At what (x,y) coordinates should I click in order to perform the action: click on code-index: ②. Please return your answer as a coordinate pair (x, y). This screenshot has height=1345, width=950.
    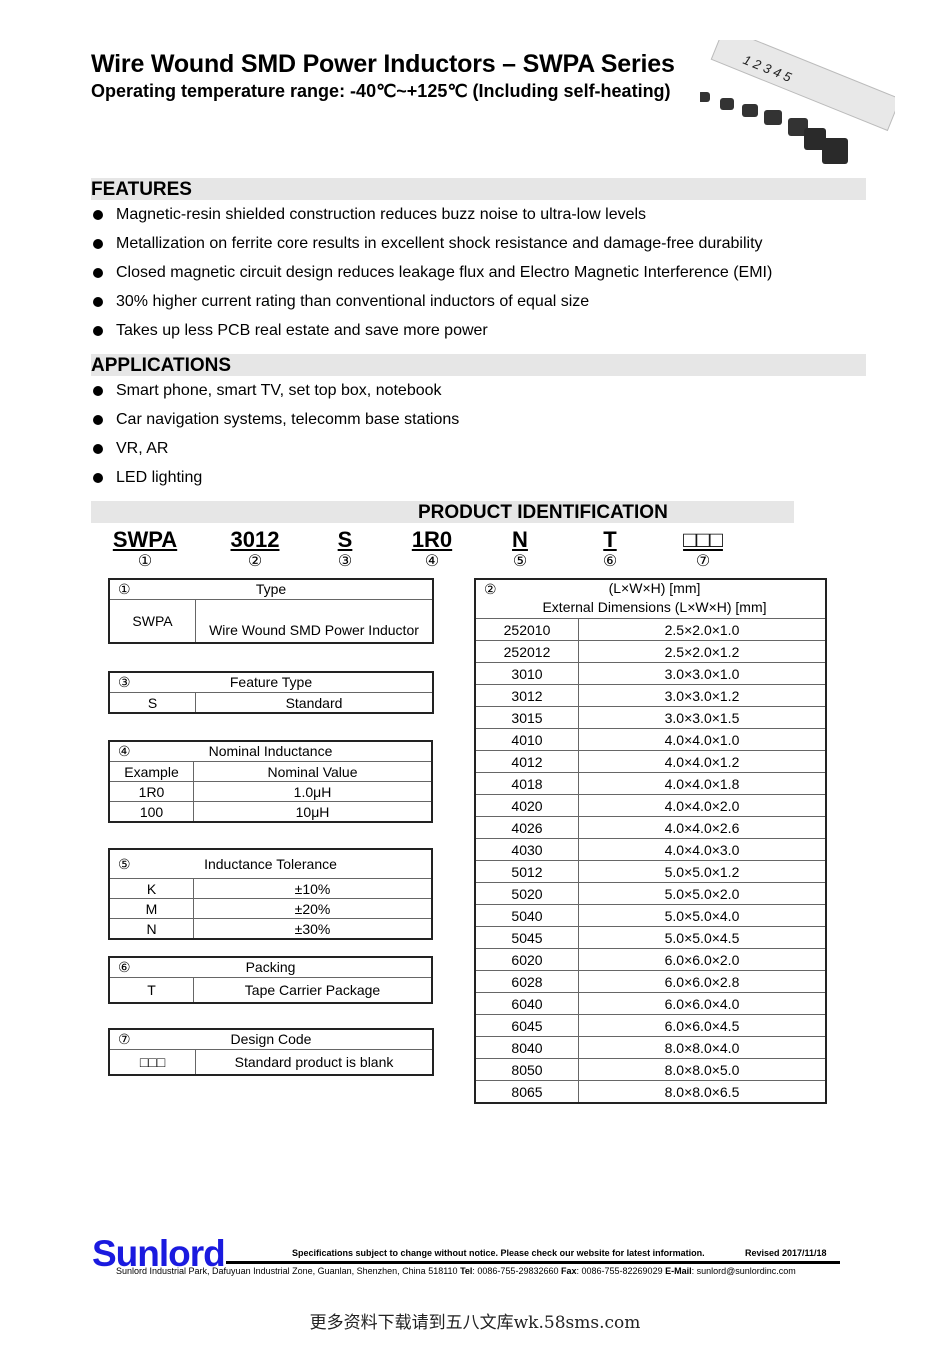
    Looking at the image, I should click on (255, 561).